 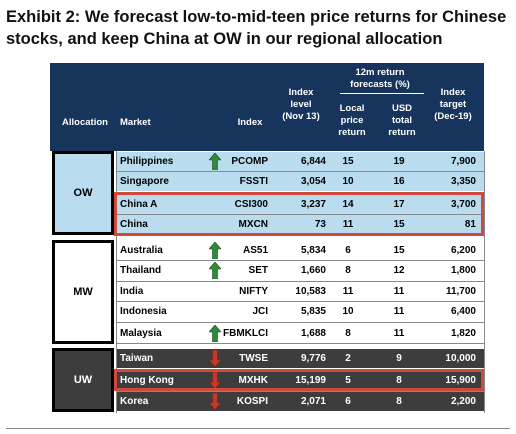 I want to click on table-row: Korea KOSPI 2,071 6 8 2,200, so click(x=300, y=401).